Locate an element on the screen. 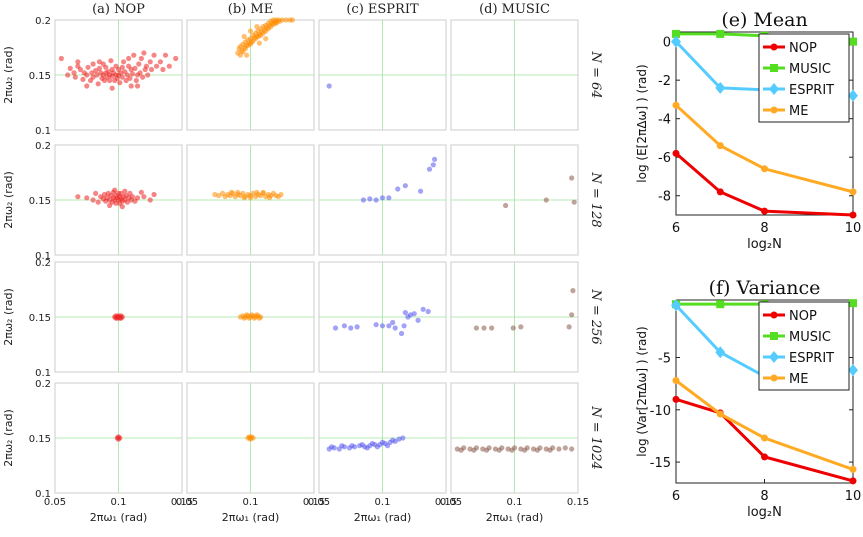  y-axis-label: log (E[2πΔω] ) (rad) is located at coordinates (642, 123).